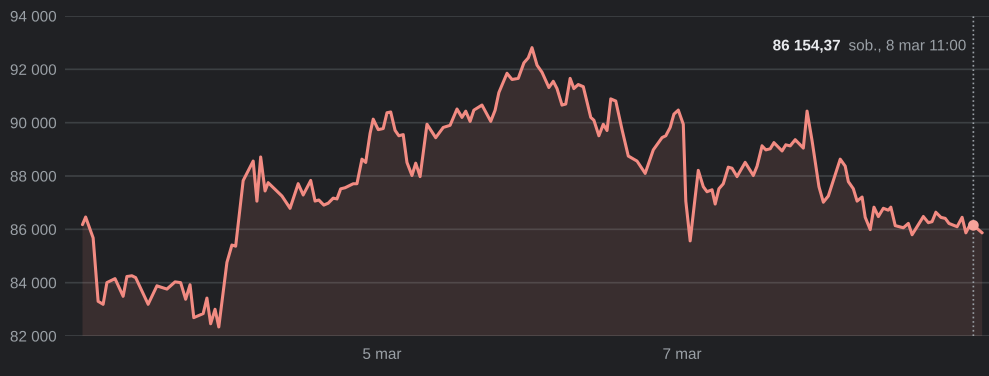  Describe the element at coordinates (33, 16) in the screenshot. I see `y-tick-label: 94 000` at that location.